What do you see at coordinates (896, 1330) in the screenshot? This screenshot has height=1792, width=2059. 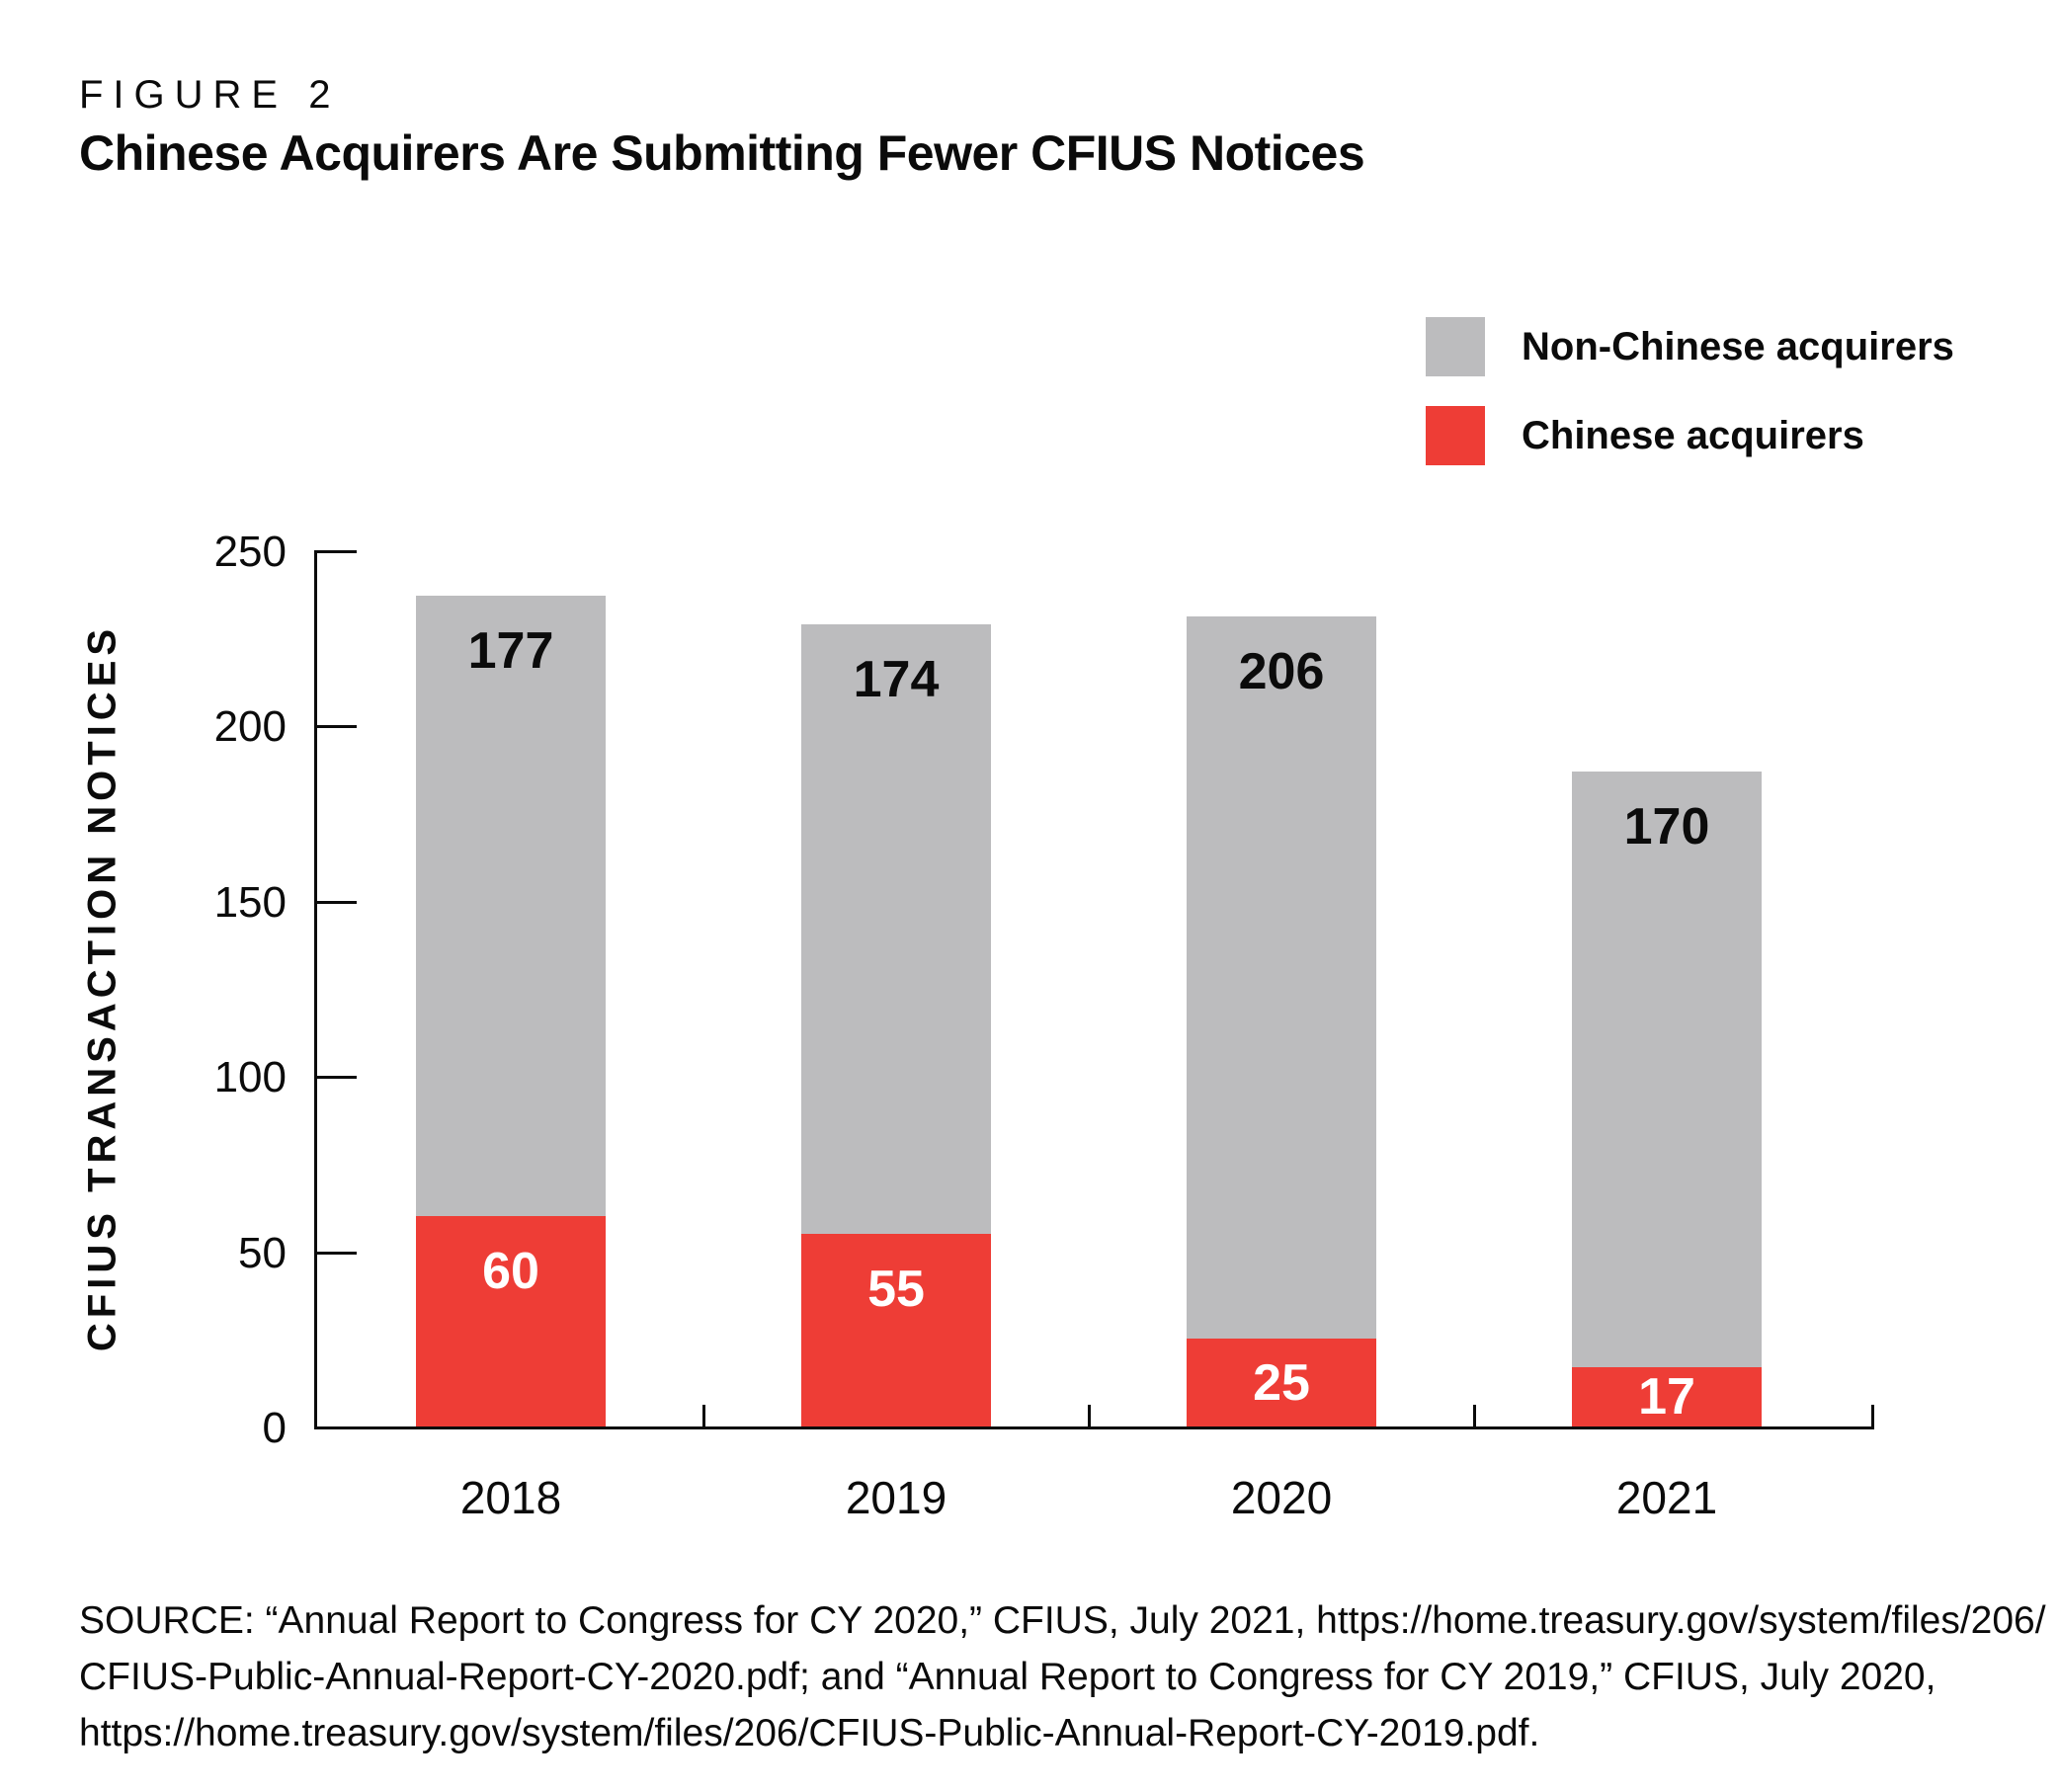 I see `bar-segment-chinese-2019` at bounding box center [896, 1330].